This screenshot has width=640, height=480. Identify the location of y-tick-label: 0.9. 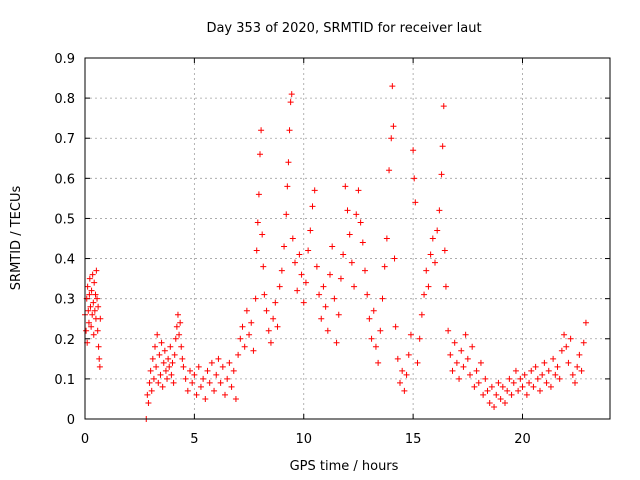
(64, 59).